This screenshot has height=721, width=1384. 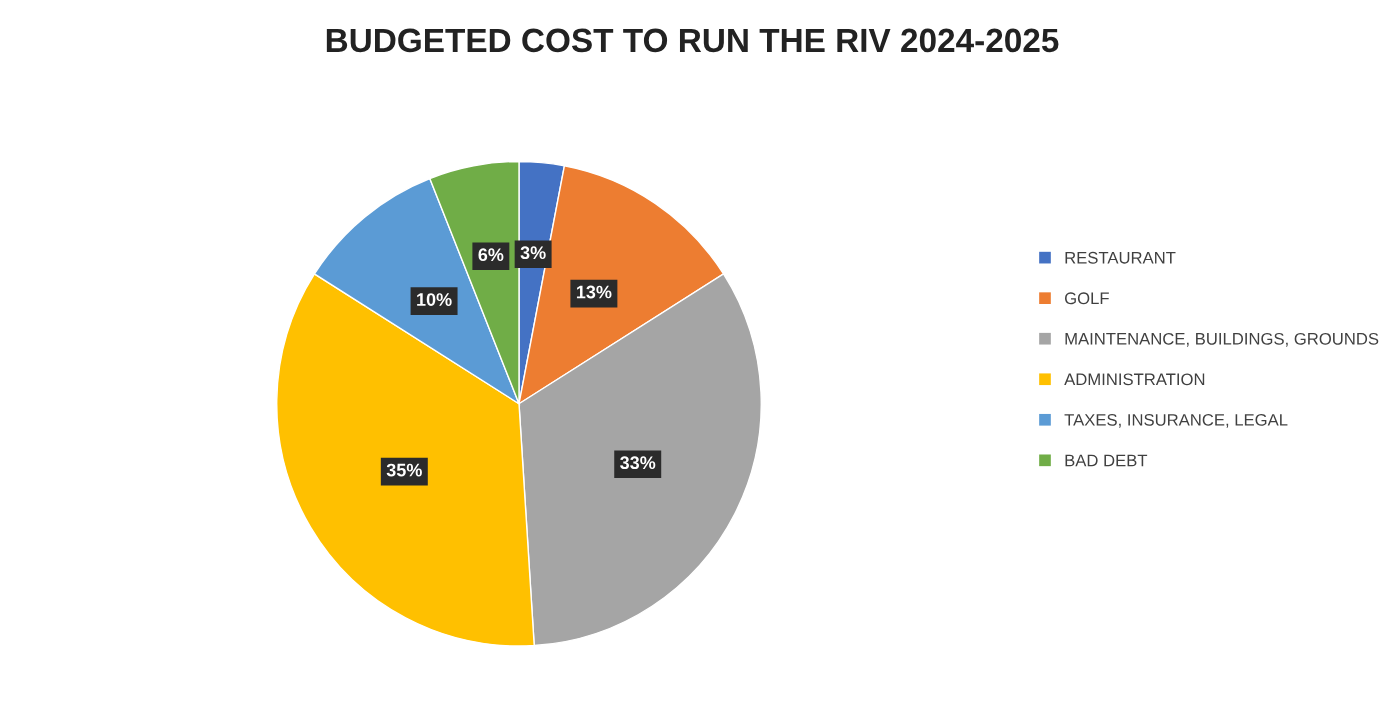 I want to click on chart-title: BUDGETED COST TO RUN THE RIV 2024-2025, so click(x=692, y=40).